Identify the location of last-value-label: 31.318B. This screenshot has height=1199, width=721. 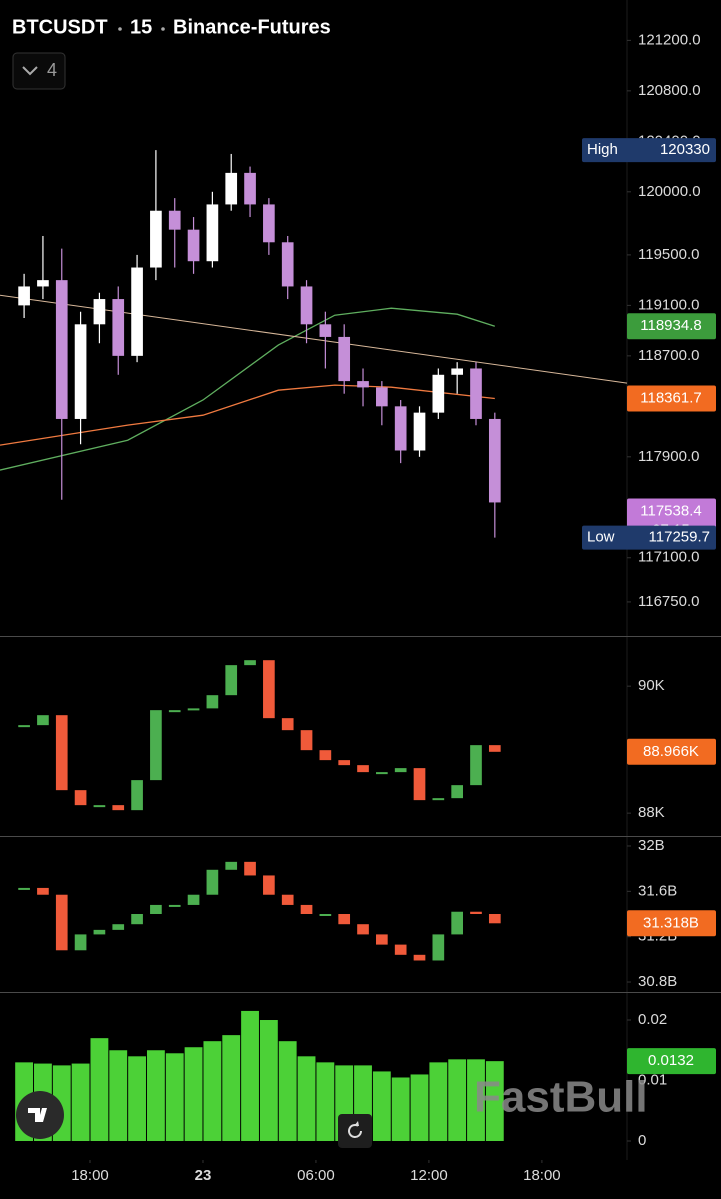
(671, 922).